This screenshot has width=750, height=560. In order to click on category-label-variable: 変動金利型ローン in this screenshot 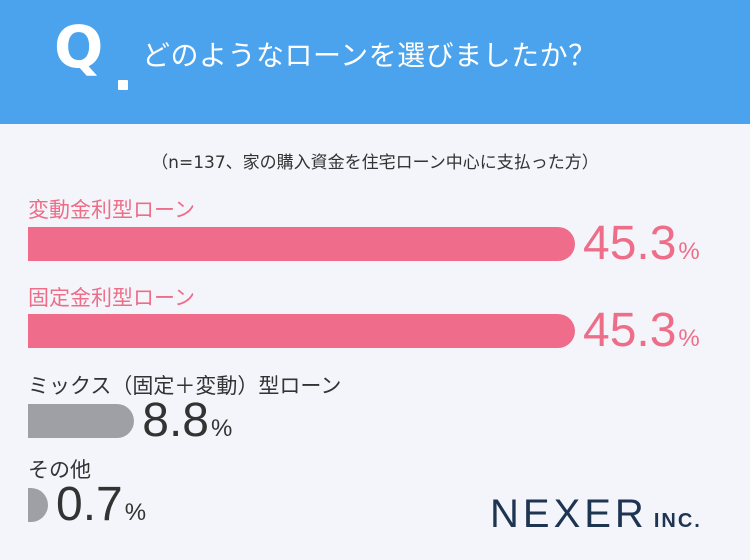, I will do `click(111, 210)`.